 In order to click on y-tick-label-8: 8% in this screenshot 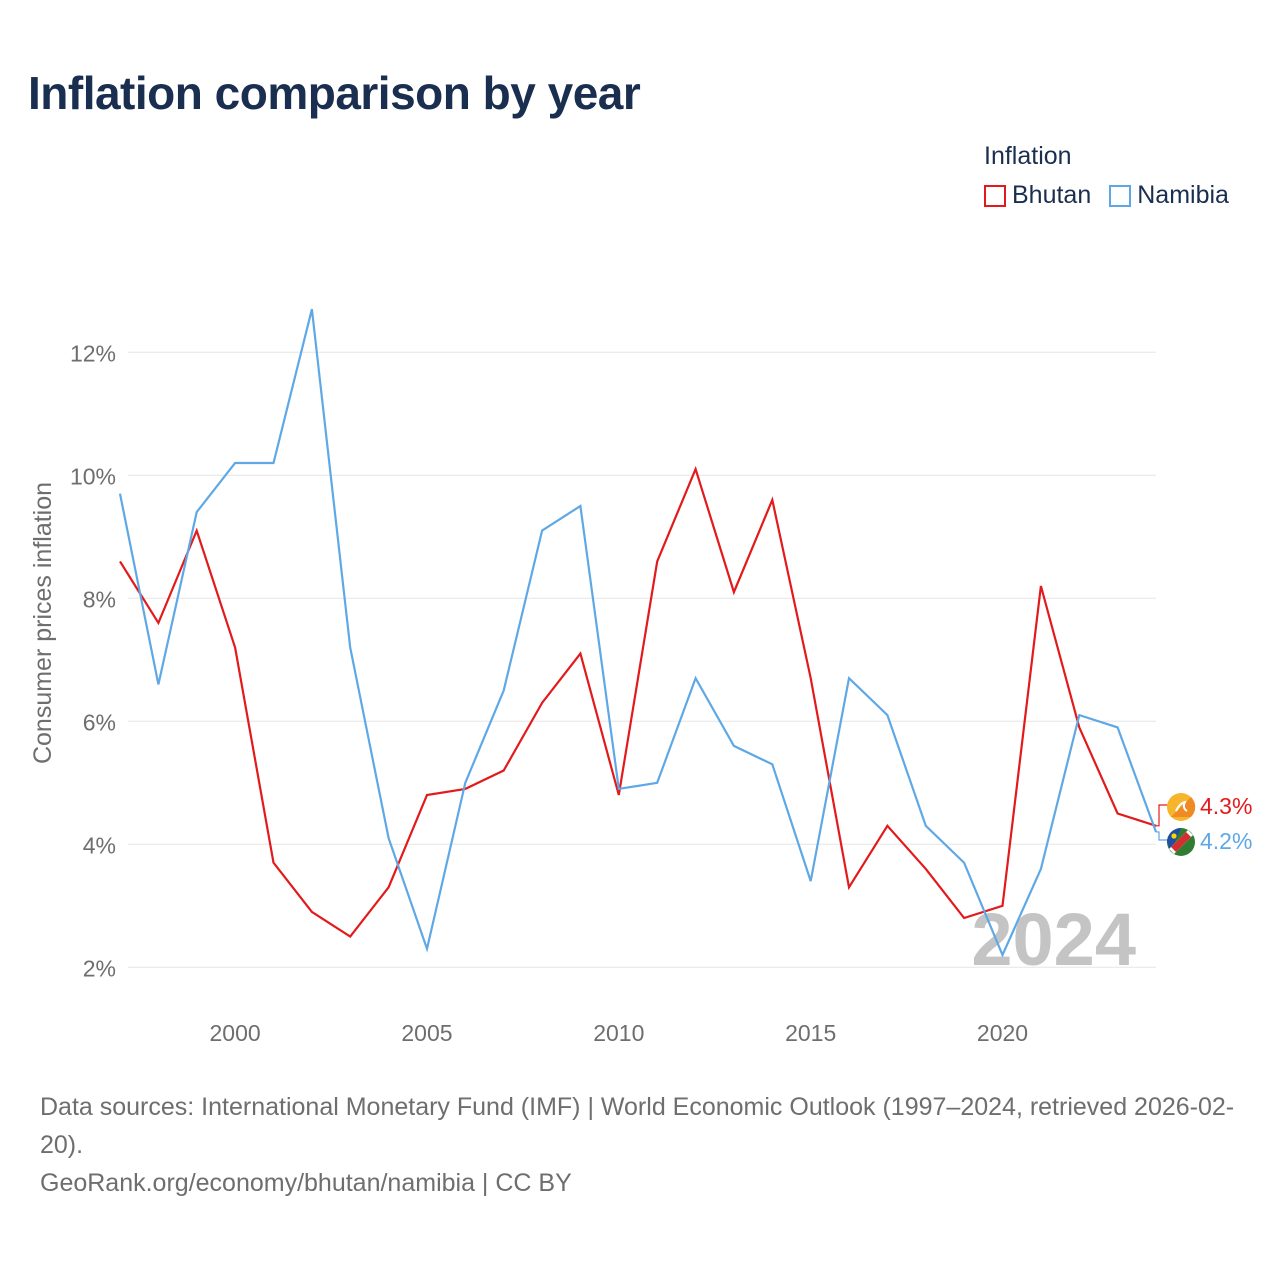, I will do `click(99, 599)`.